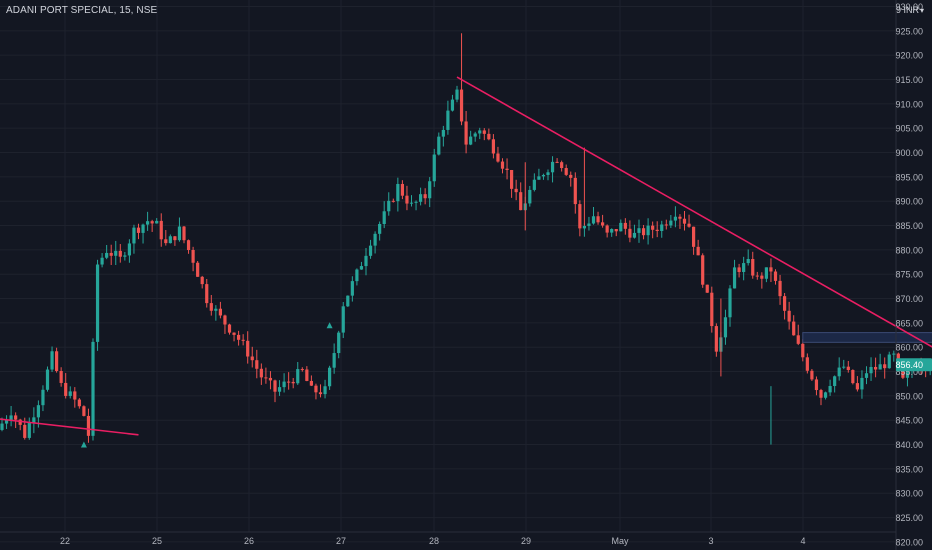 The image size is (932, 550). I want to click on price-tick-label: 870.00, so click(909, 299).